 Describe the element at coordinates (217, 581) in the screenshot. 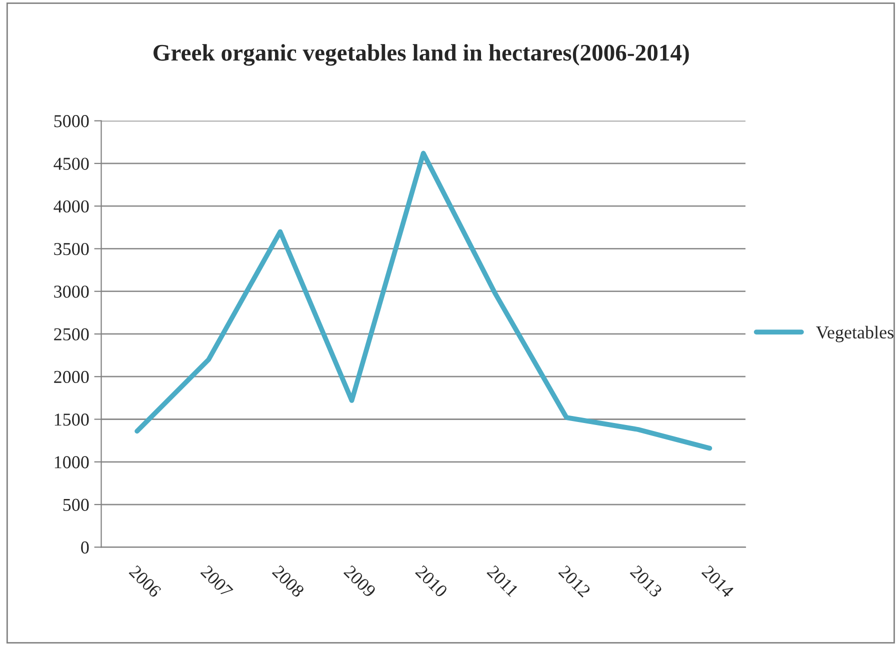

I see `x-tick-label: 2007` at that location.